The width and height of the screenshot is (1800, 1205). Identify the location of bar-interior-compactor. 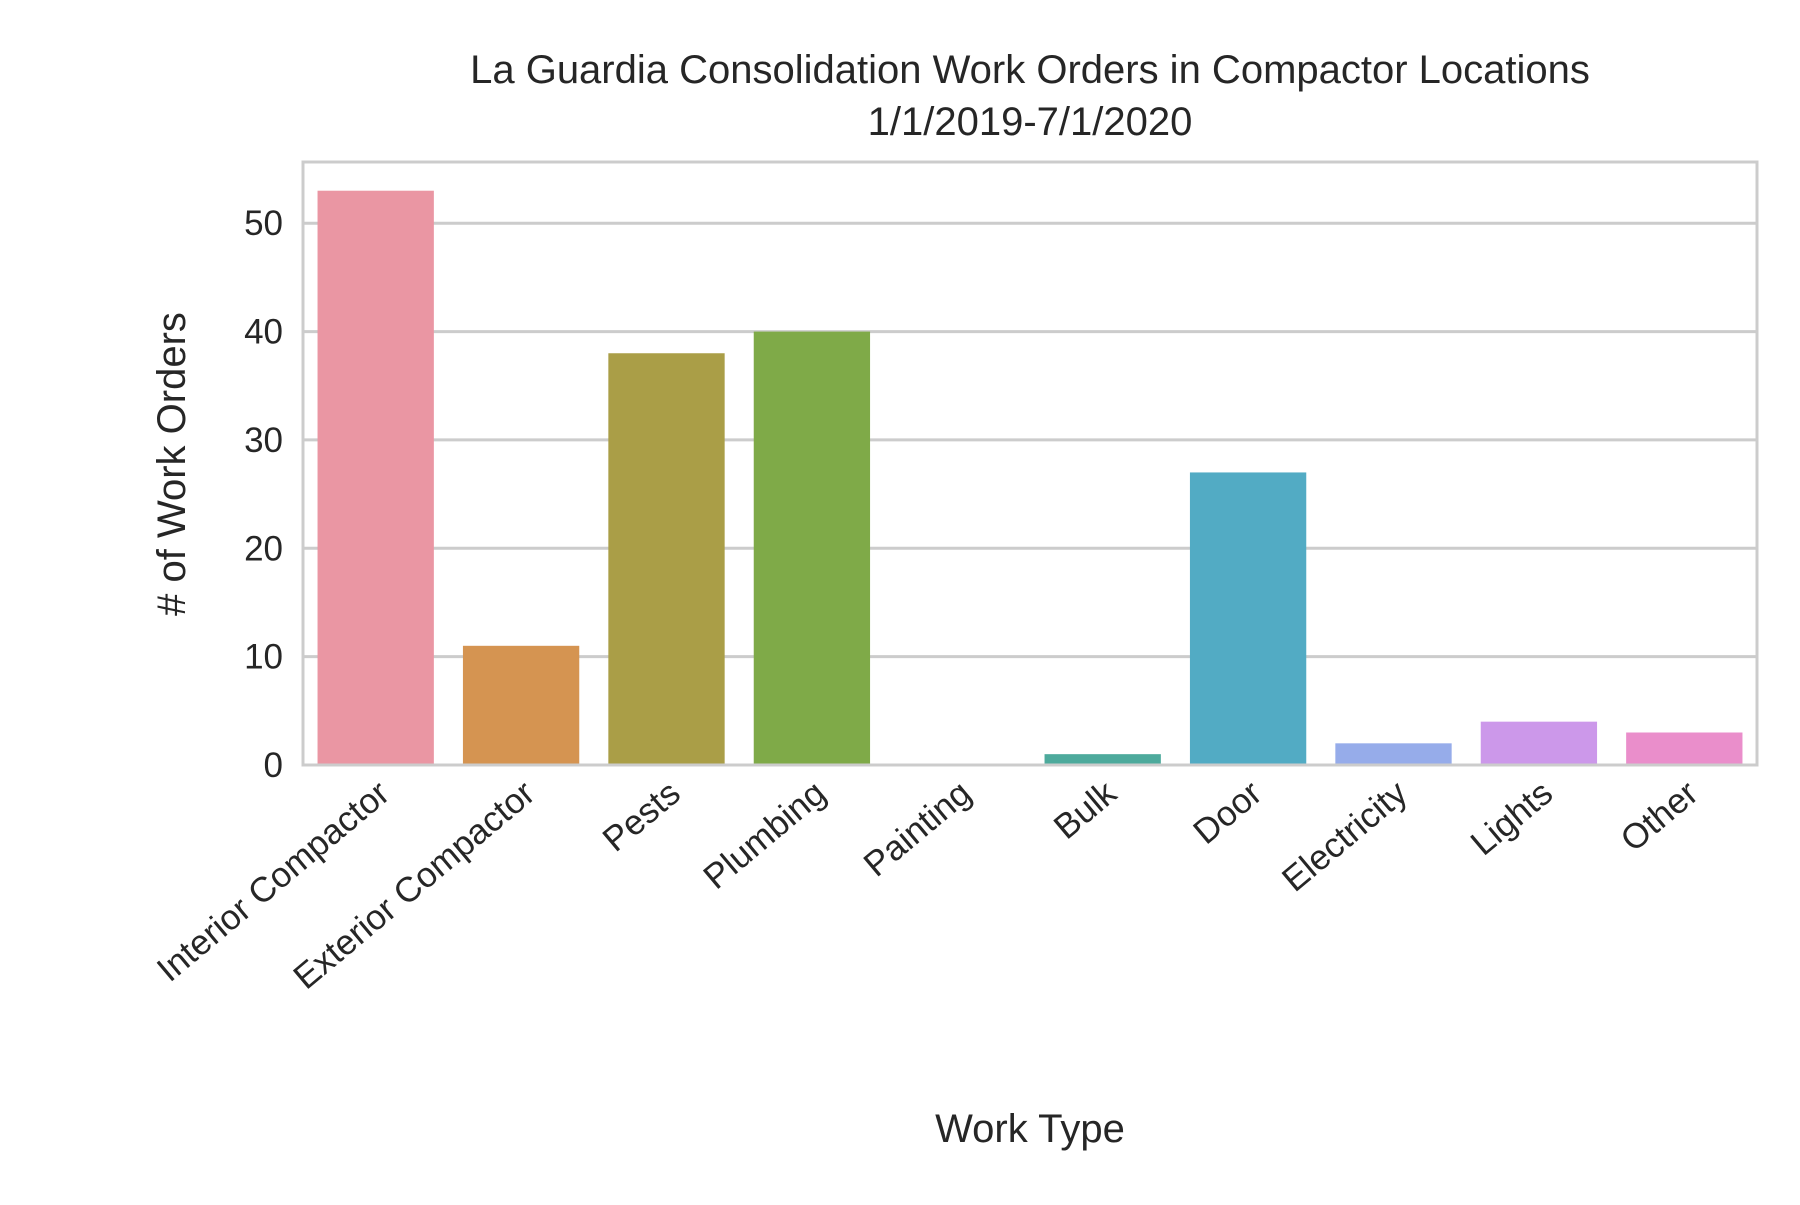
(375, 477).